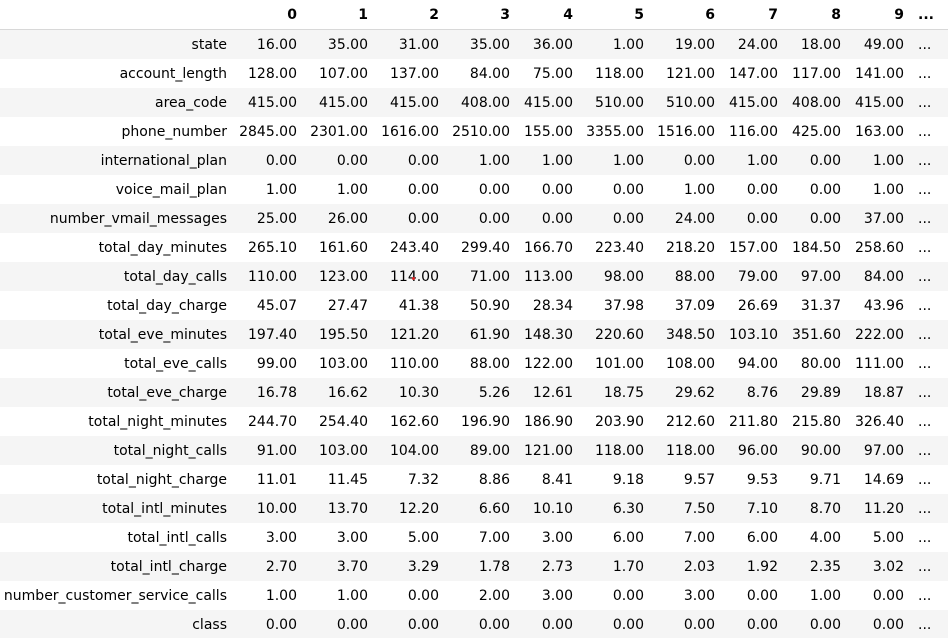  What do you see at coordinates (276, 450) in the screenshot?
I see `table-cell: 91.00` at bounding box center [276, 450].